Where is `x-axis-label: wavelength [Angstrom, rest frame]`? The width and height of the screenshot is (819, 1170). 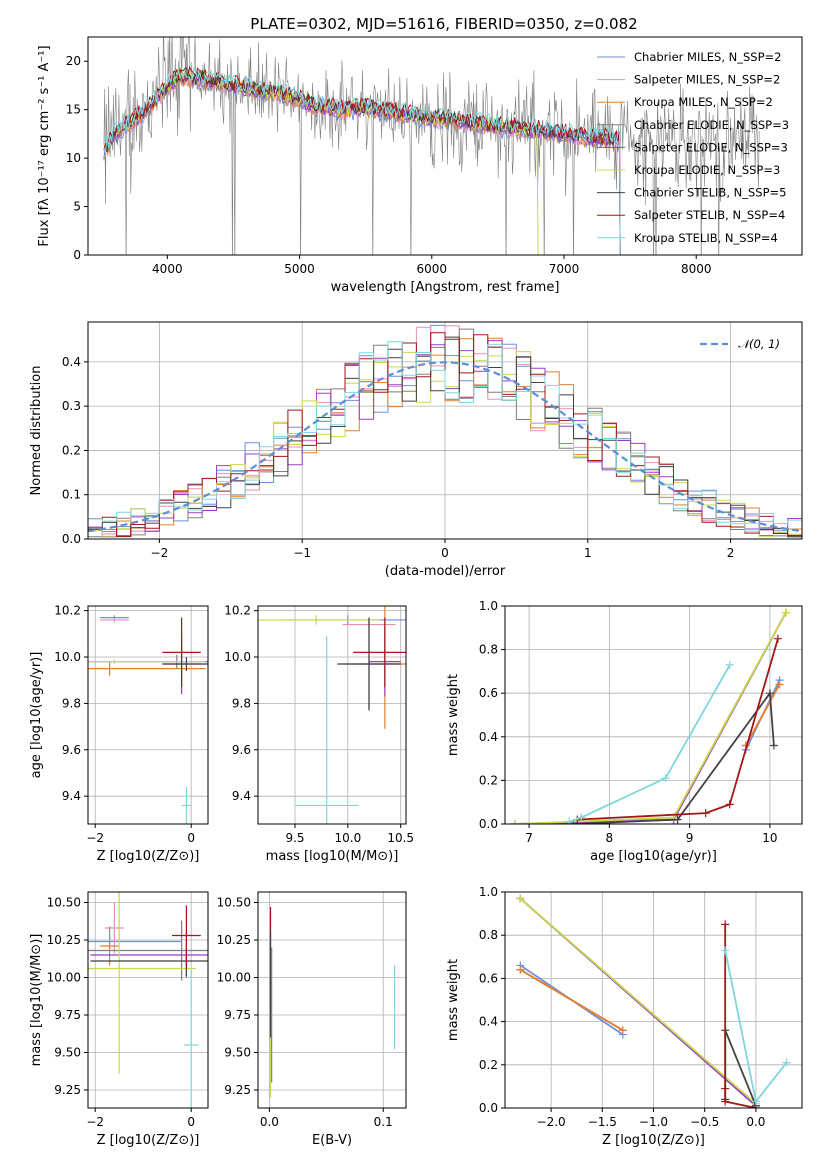 x-axis-label: wavelength [Angstrom, rest frame] is located at coordinates (445, 287).